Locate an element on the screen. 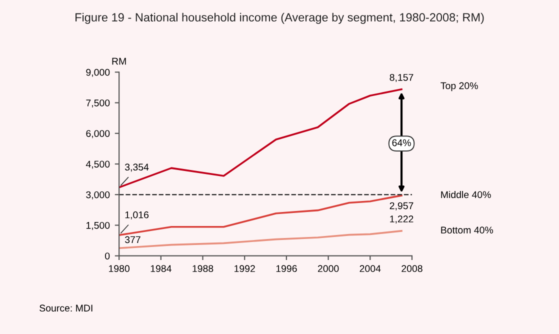 This screenshot has width=559, height=334. y-tick-label: 3,000 is located at coordinates (98, 195).